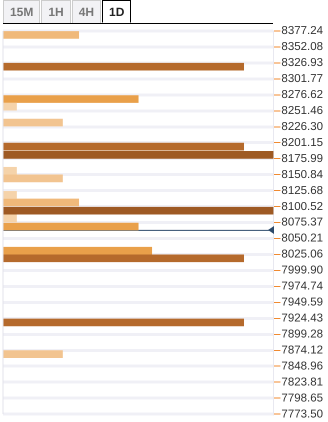 The width and height of the screenshot is (328, 422). What do you see at coordinates (302, 382) in the screenshot?
I see `y-tick-label: 7823.81` at bounding box center [302, 382].